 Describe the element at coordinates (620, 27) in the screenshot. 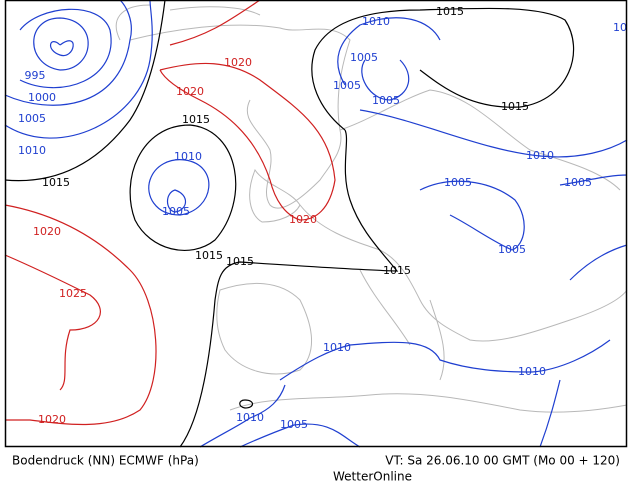

I see `isobar-label: 10` at that location.